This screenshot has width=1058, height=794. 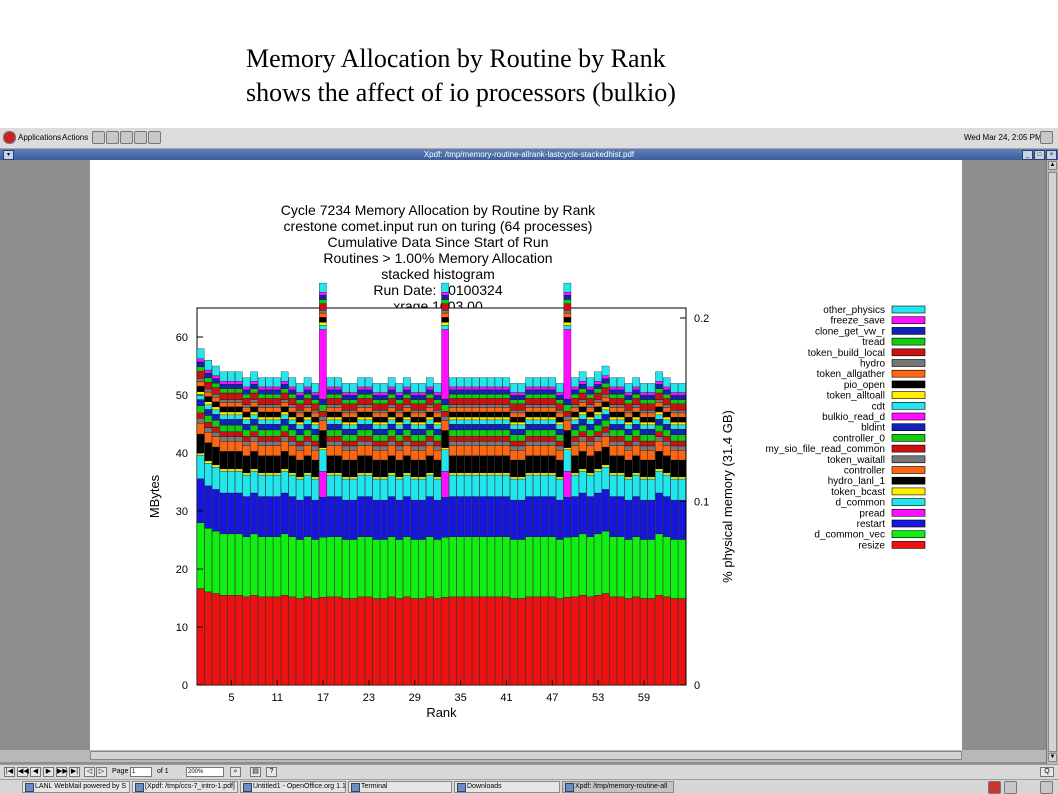 I want to click on system-tray-icon, so click(x=1046, y=137).